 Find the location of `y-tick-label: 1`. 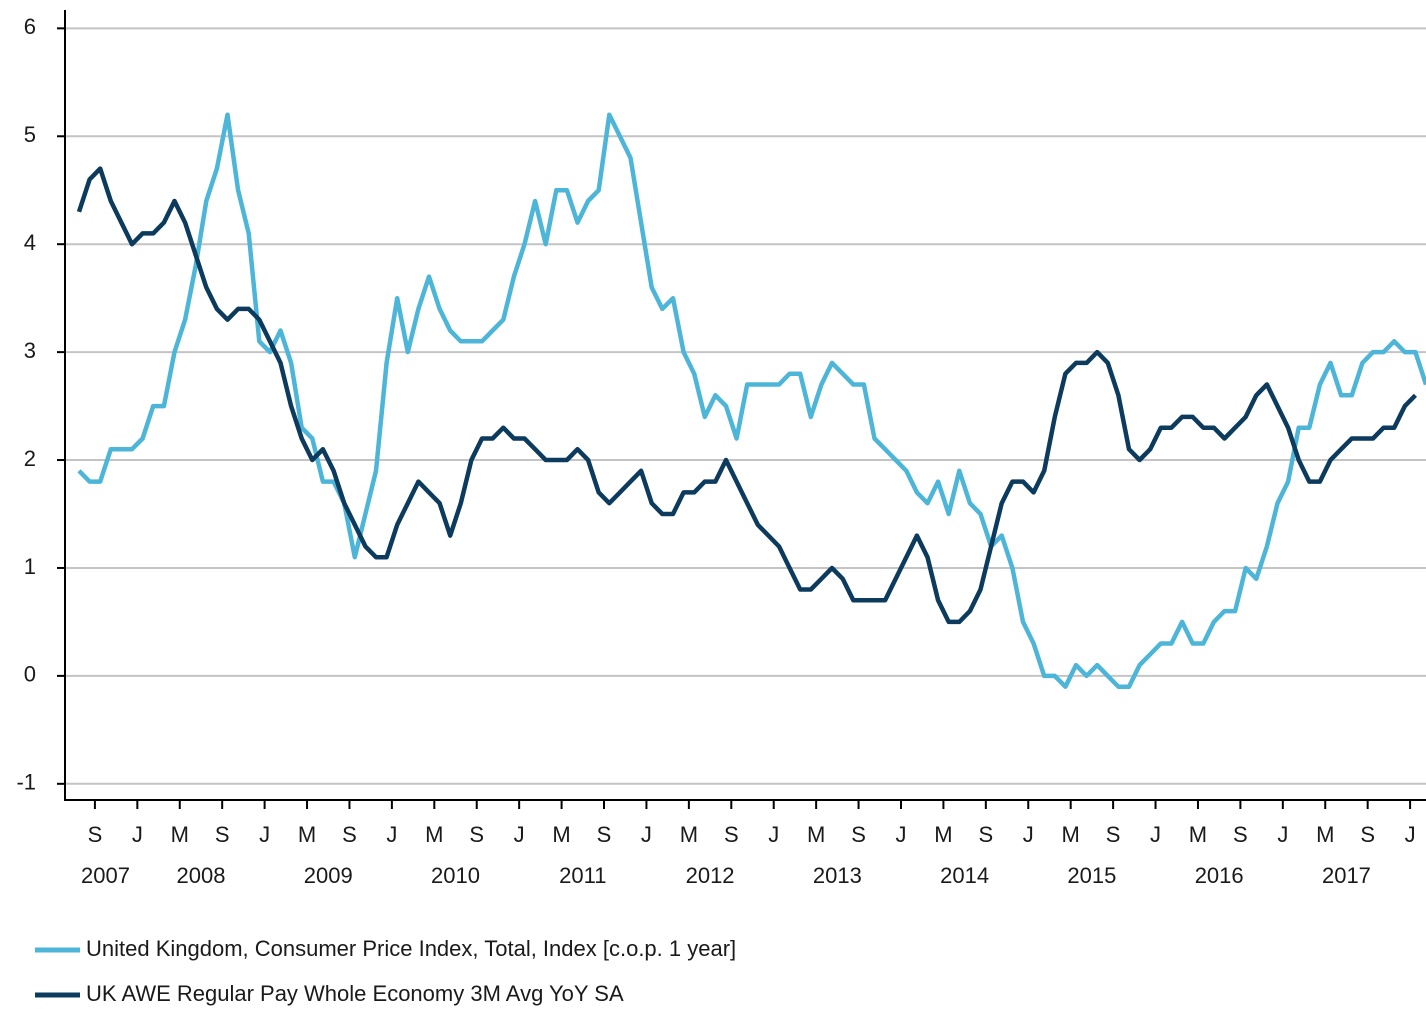

y-tick-label: 1 is located at coordinates (30, 566).